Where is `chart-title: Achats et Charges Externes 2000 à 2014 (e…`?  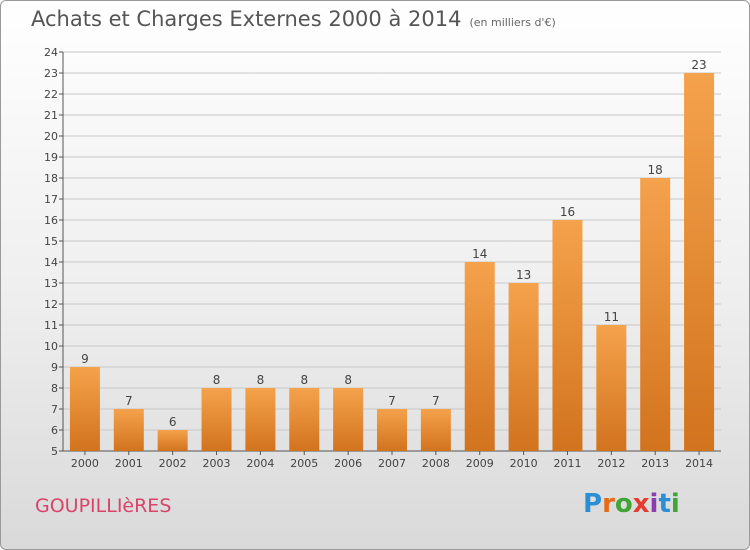
chart-title: Achats et Charges Externes 2000 à 2014 (e… is located at coordinates (293, 19).